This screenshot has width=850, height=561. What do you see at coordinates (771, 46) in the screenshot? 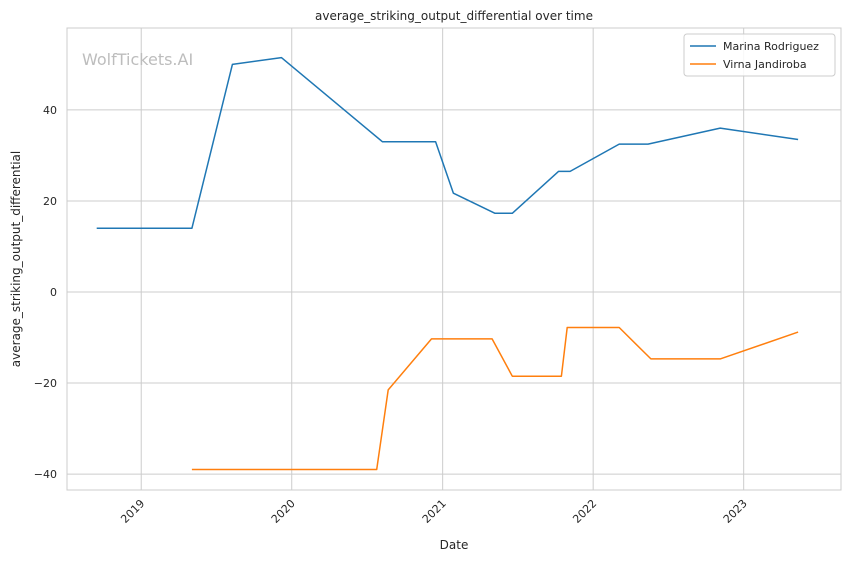
I see `legend-label: Marina Rodriguez` at bounding box center [771, 46].